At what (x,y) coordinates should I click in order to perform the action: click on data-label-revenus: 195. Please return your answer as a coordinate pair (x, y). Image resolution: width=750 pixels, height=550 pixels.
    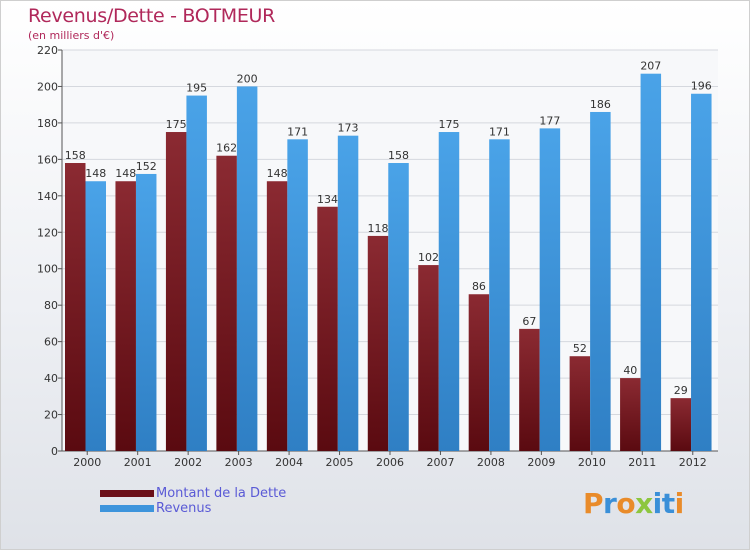
    Looking at the image, I should click on (196, 88).